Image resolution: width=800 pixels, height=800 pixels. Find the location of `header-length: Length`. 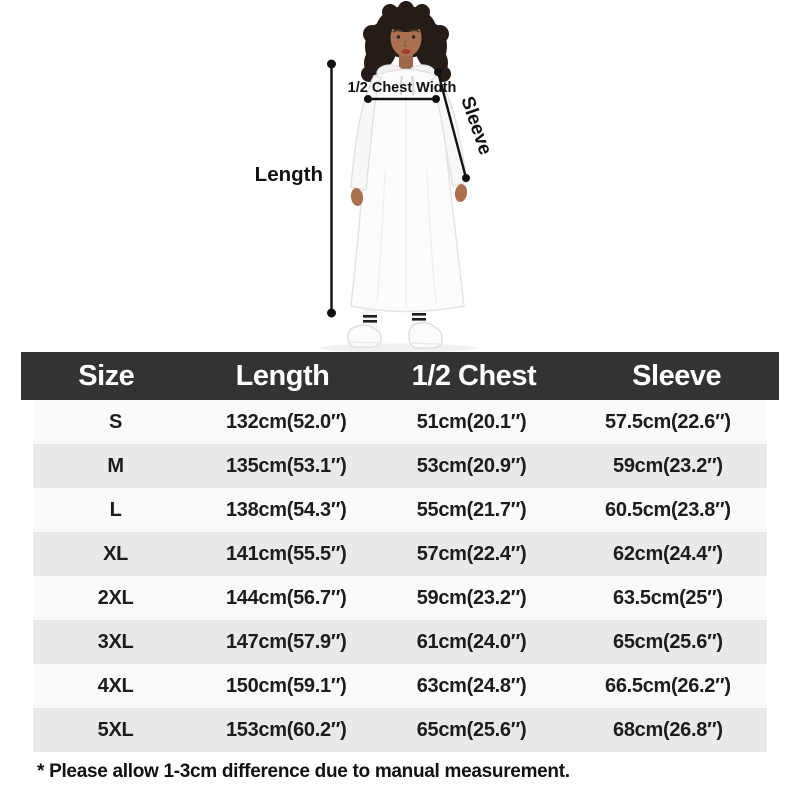

header-length: Length is located at coordinates (282, 375).